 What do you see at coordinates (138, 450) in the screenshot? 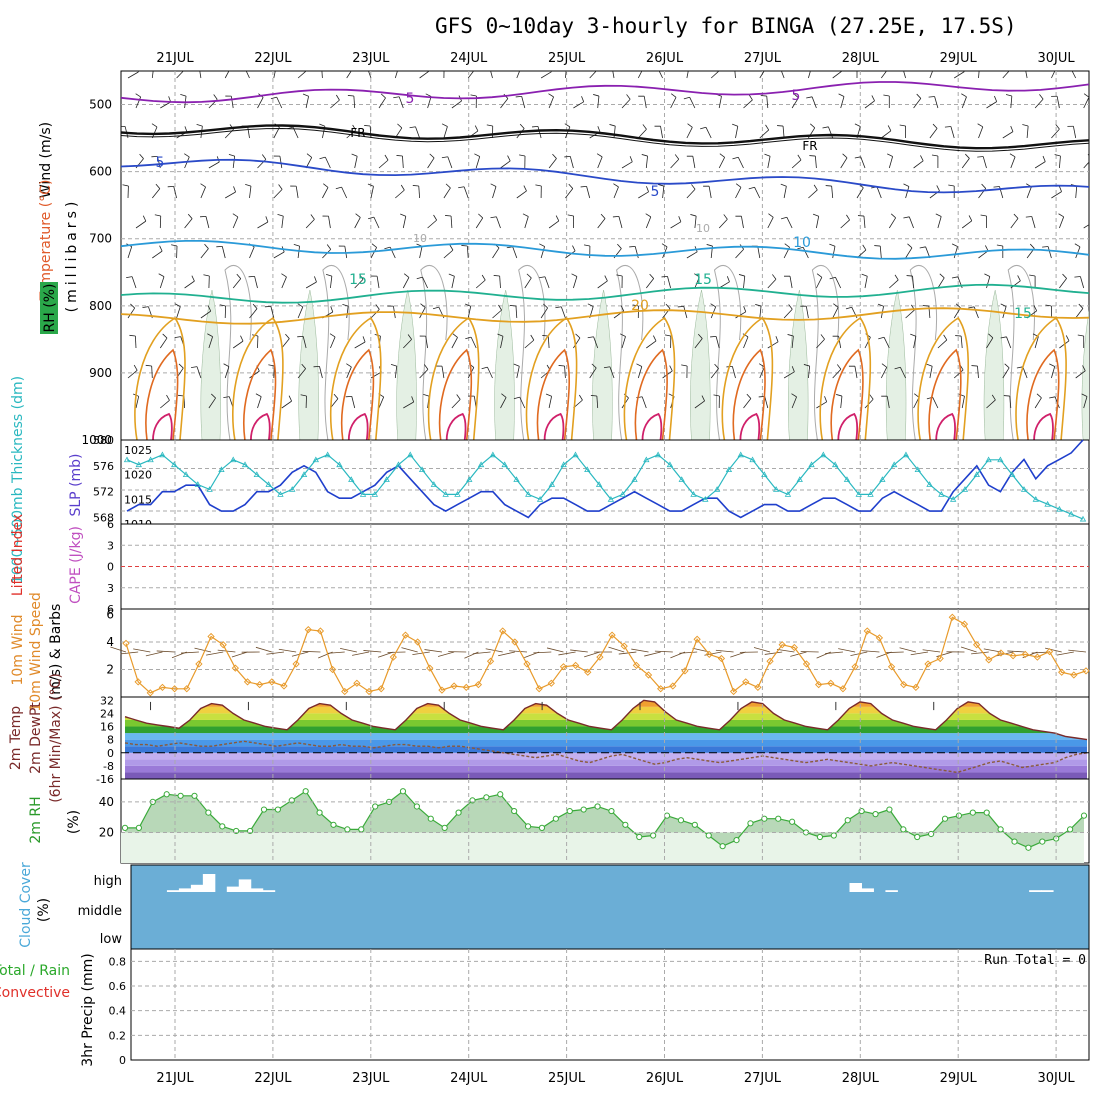
I see `tick-label: 1025` at bounding box center [138, 450].